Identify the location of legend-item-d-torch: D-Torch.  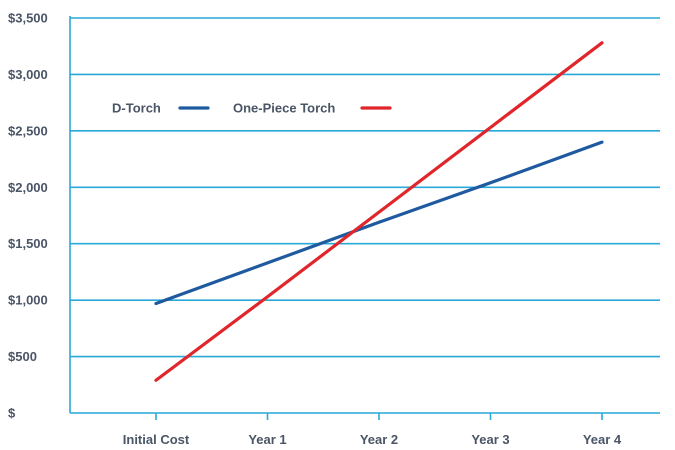
(161, 108).